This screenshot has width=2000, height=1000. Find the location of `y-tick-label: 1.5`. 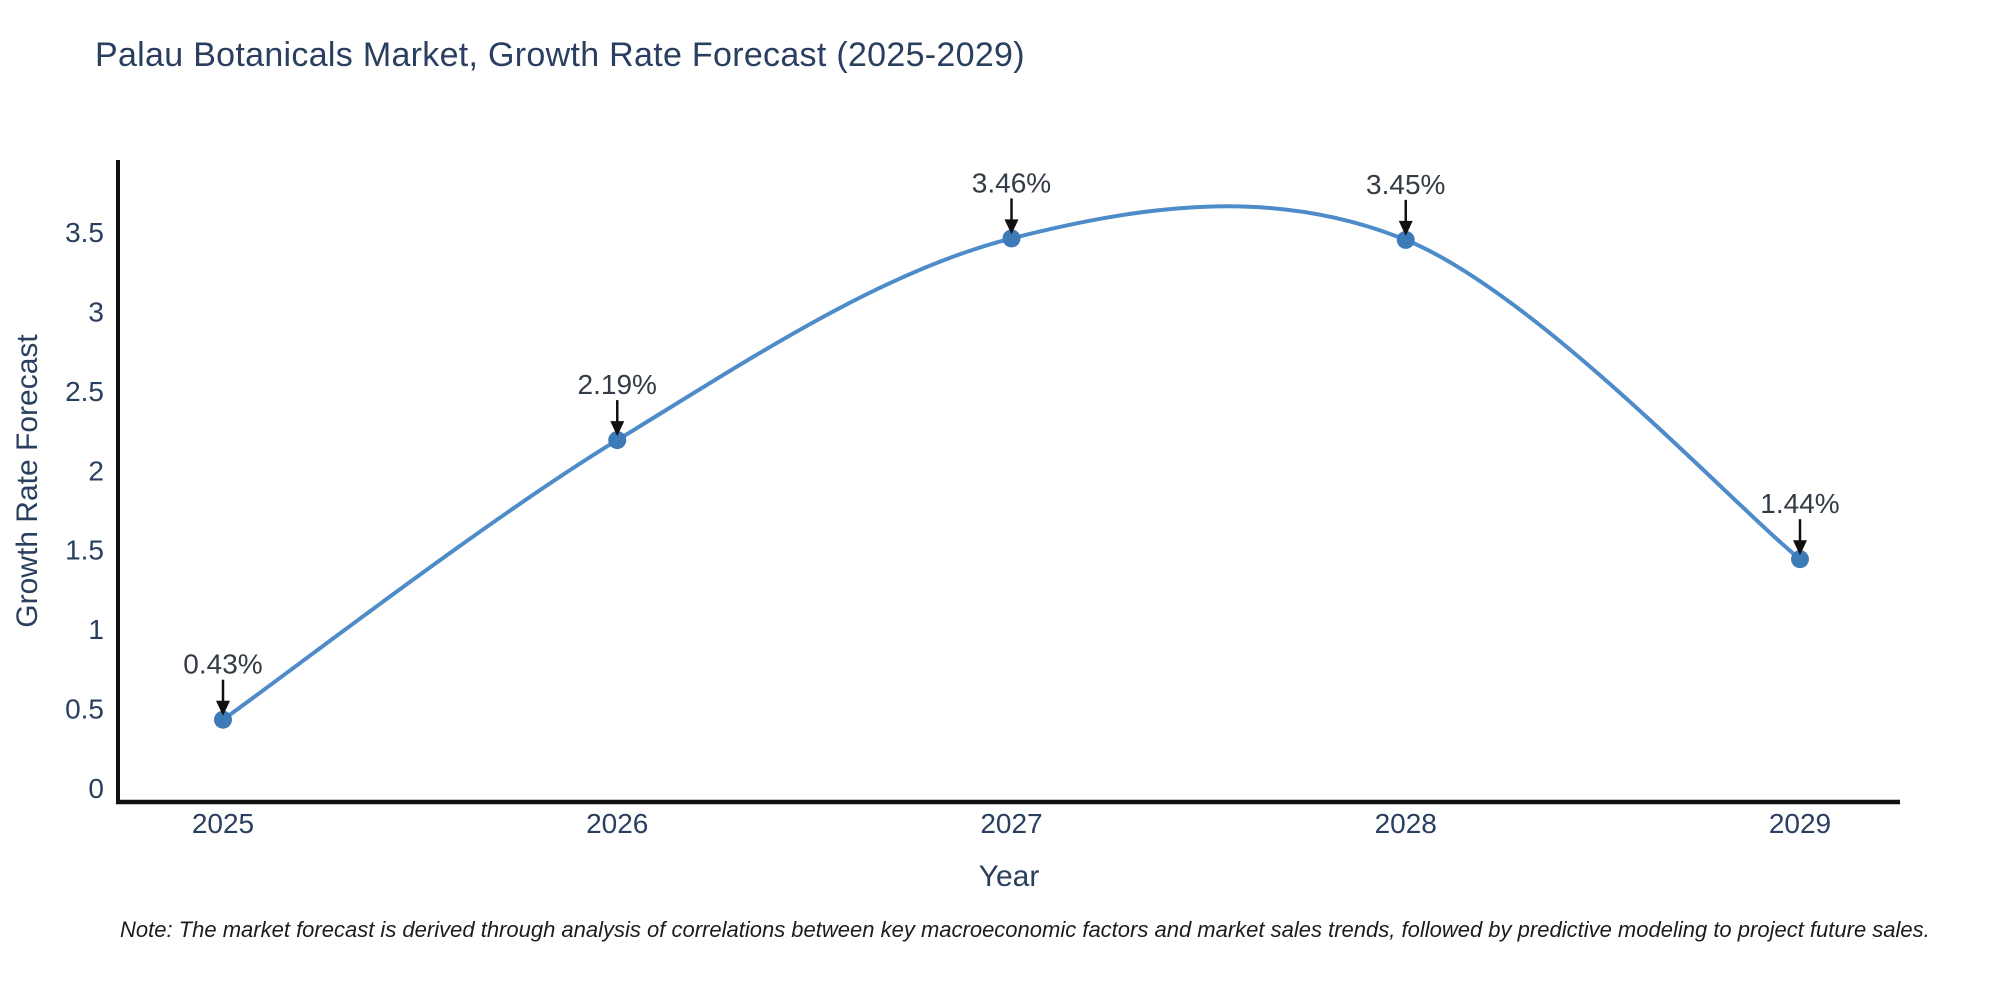

y-tick-label: 1.5 is located at coordinates (84, 550).